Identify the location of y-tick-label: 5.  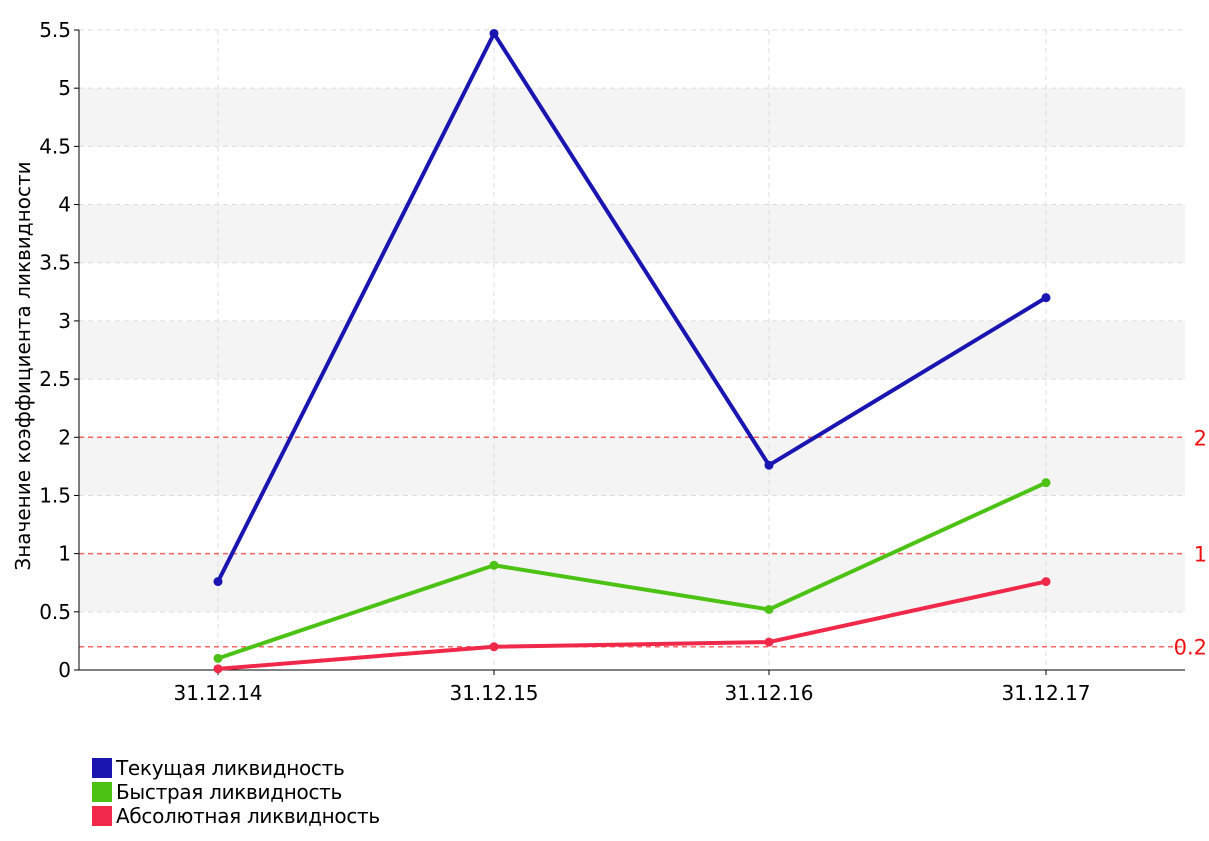
(64, 88).